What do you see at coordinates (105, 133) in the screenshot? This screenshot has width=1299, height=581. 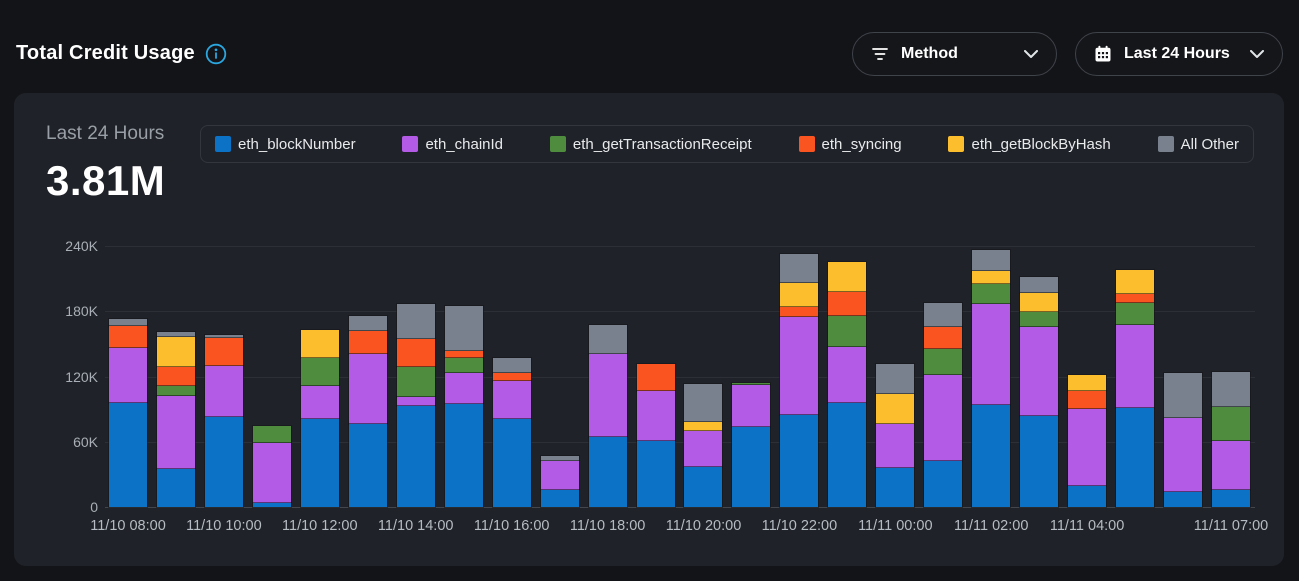 I see `period-label: Last 24 Hours` at bounding box center [105, 133].